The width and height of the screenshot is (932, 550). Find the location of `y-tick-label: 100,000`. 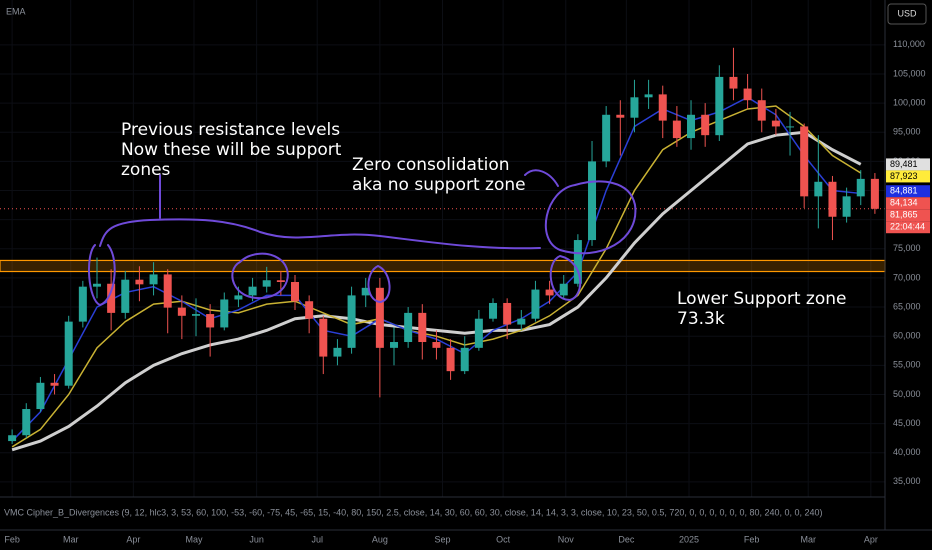

y-tick-label: 100,000 is located at coordinates (909, 103).